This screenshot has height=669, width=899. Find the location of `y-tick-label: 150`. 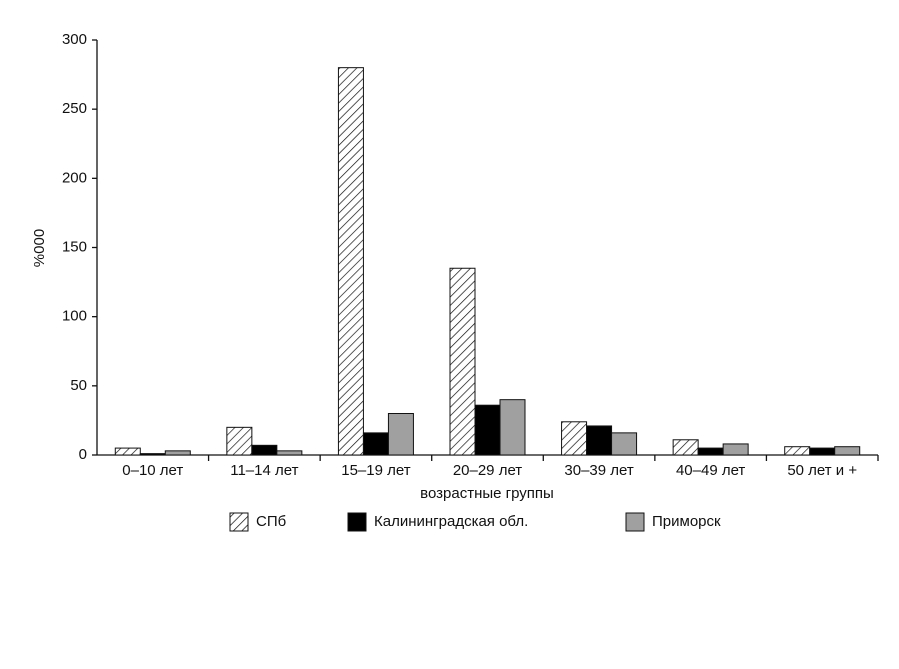

y-tick-label: 150 is located at coordinates (74, 246).